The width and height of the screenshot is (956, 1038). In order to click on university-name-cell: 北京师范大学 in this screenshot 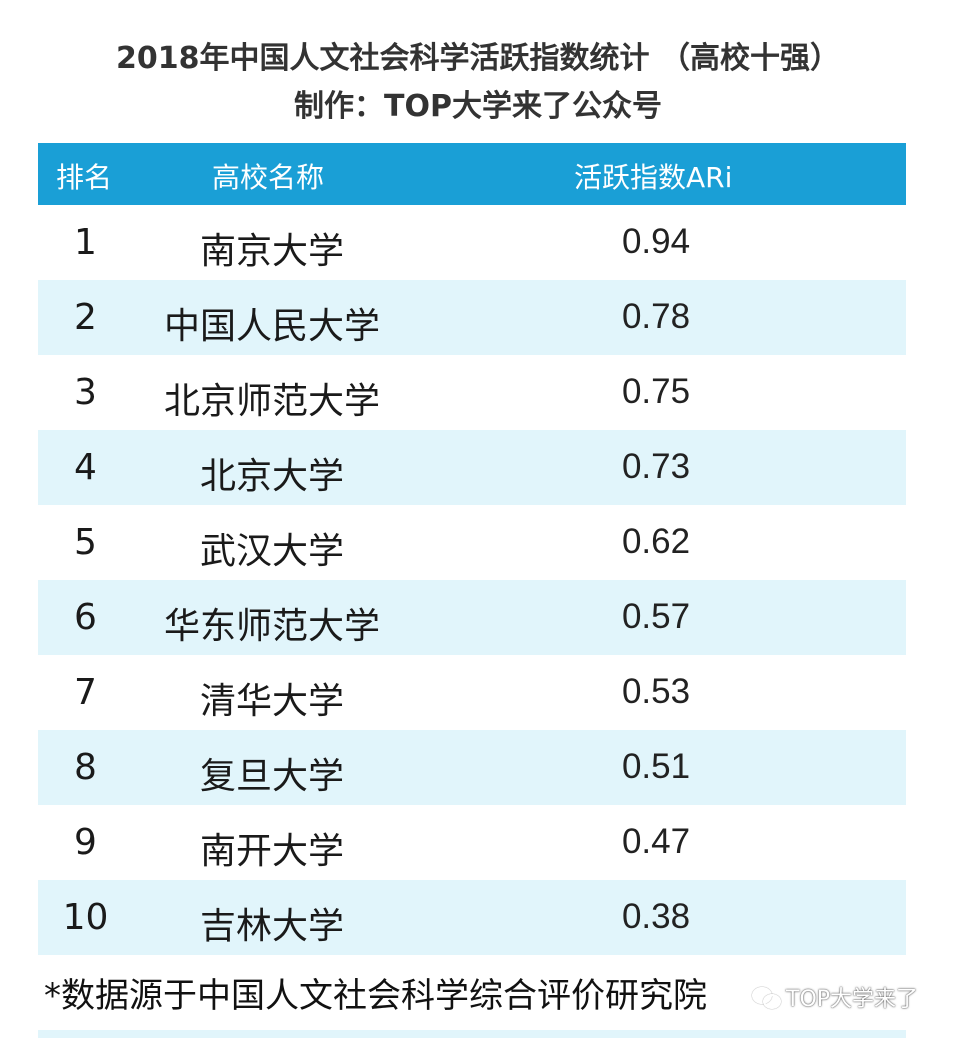, I will do `click(271, 401)`.